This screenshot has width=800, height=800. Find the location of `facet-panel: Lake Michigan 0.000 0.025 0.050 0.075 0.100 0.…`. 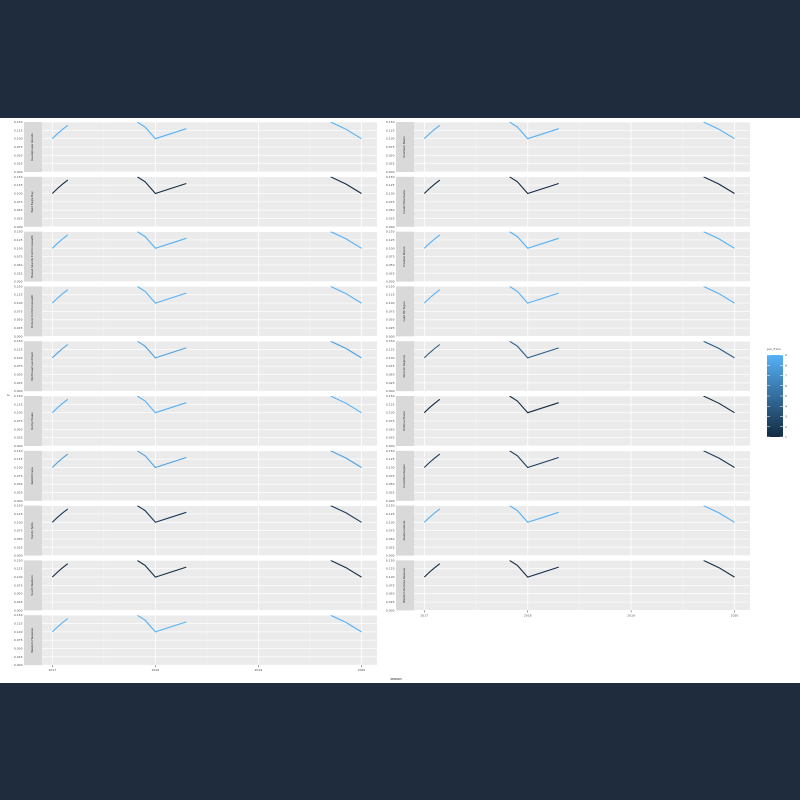

facet-panel: Lake Michigan 0.000 0.025 0.050 0.075 0.100 0.… is located at coordinates (568, 311).